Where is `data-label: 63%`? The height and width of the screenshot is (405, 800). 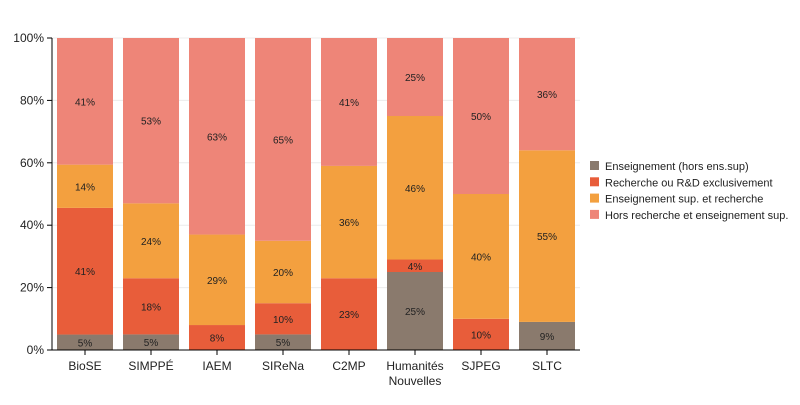 data-label: 63% is located at coordinates (217, 137).